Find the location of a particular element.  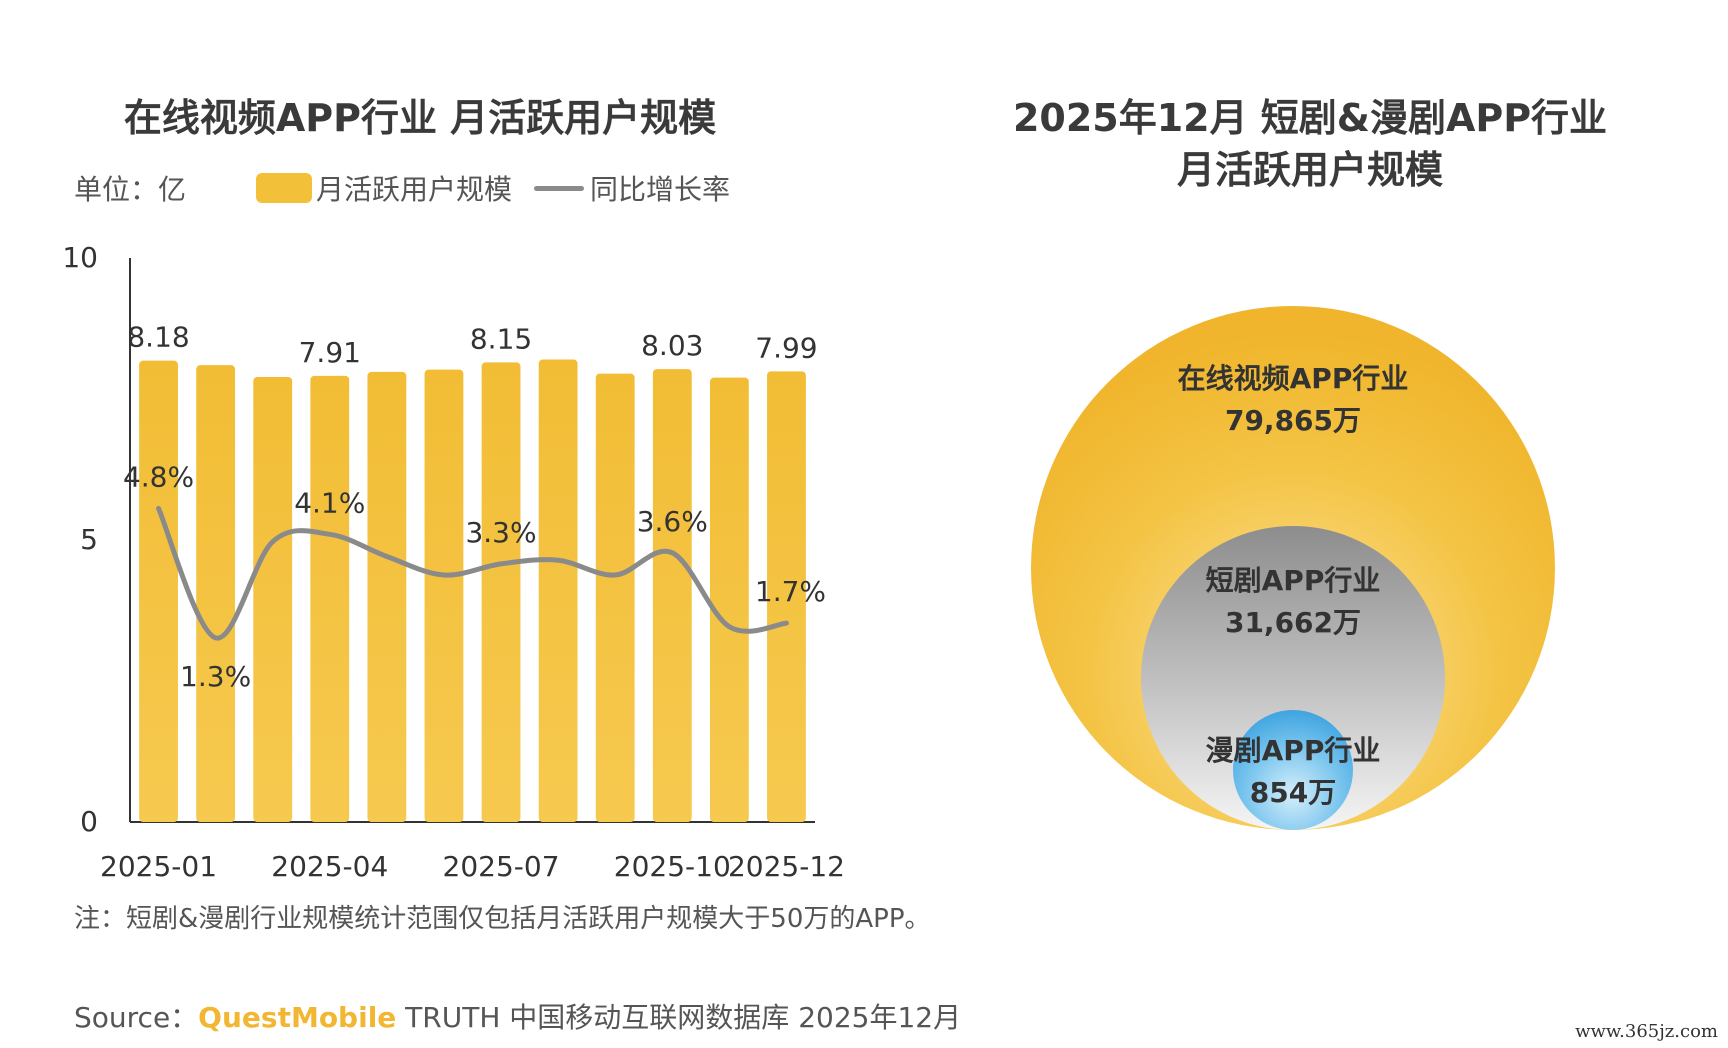

source-rest: TRUTH 中国移动互联网数据库 2025年12月 is located at coordinates (679, 1017).